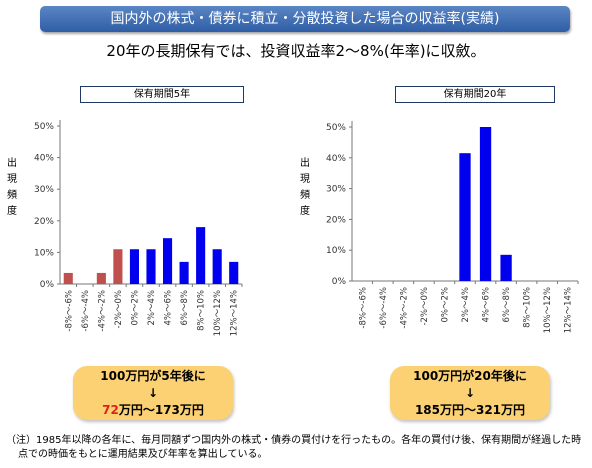 This screenshot has height=468, width=592. What do you see at coordinates (110, 410) in the screenshot?
I see `callout-5yr-min-value: 72` at bounding box center [110, 410].